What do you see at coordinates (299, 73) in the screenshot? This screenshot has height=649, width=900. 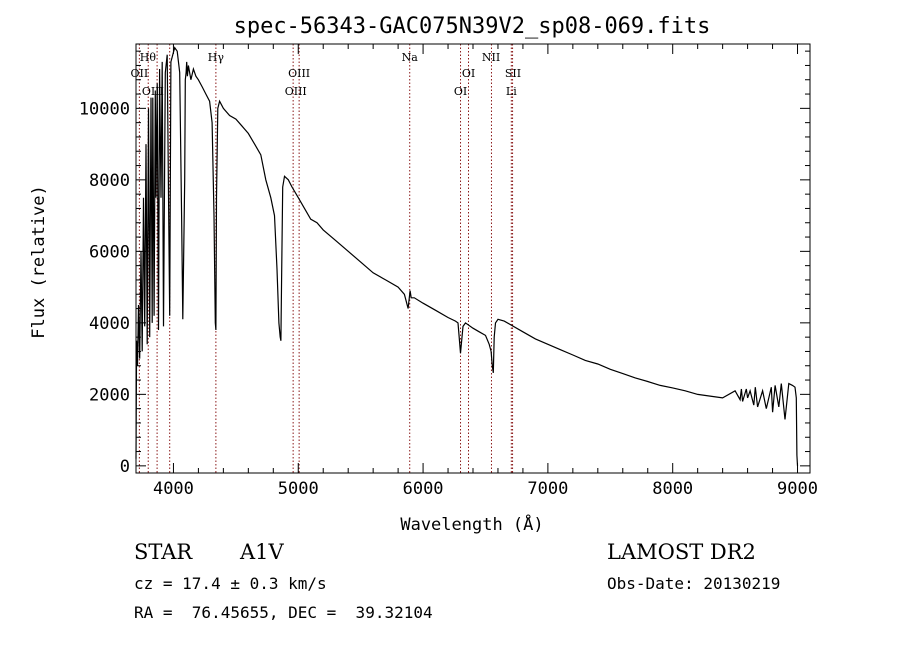 I see `line-label-5: OIII` at bounding box center [299, 73].